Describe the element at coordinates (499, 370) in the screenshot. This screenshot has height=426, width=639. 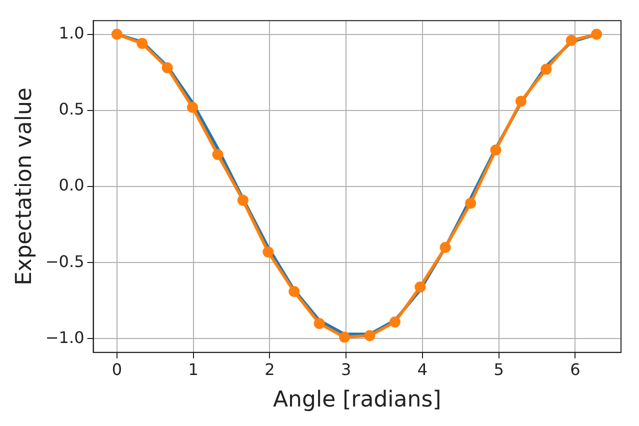
I see `x-tick-label: 5` at that location.